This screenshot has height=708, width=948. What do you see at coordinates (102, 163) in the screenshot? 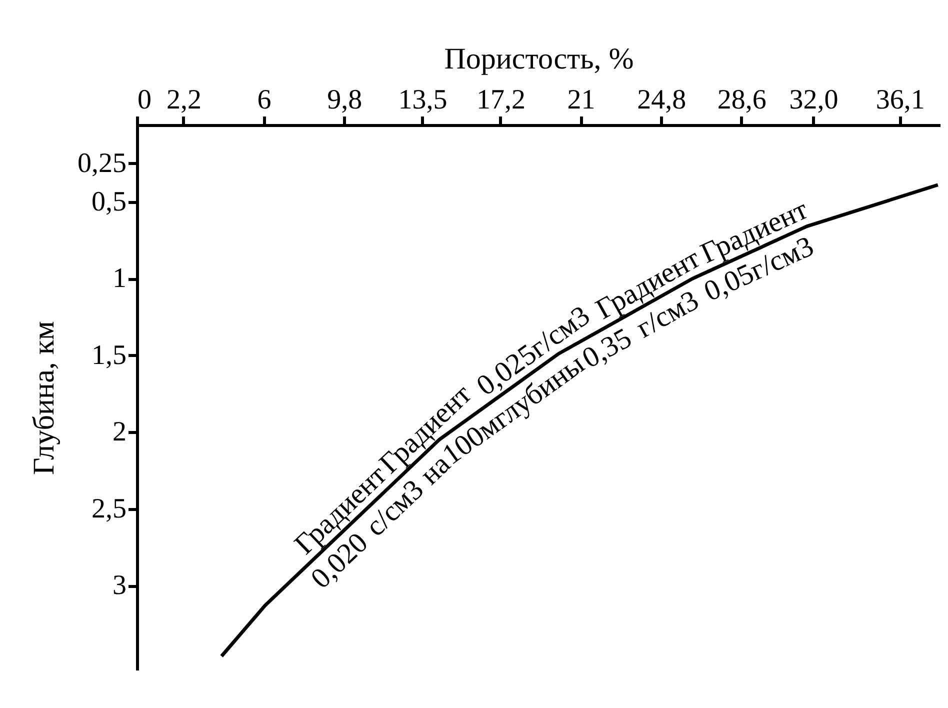
I see `y-tick-label: 0,25` at bounding box center [102, 163].